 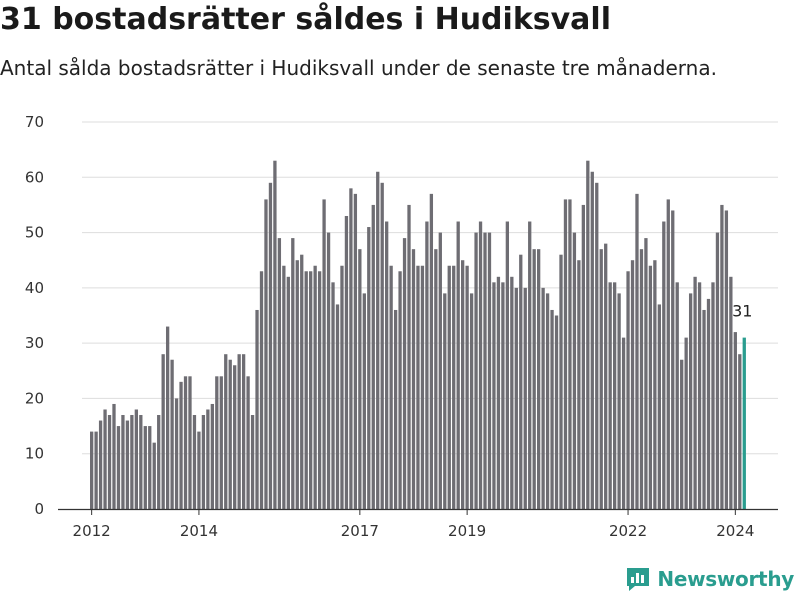 What do you see at coordinates (305, 19) in the screenshot?
I see `chart-title: 31 bostadsrätter såldes i Hudiksvall` at bounding box center [305, 19].